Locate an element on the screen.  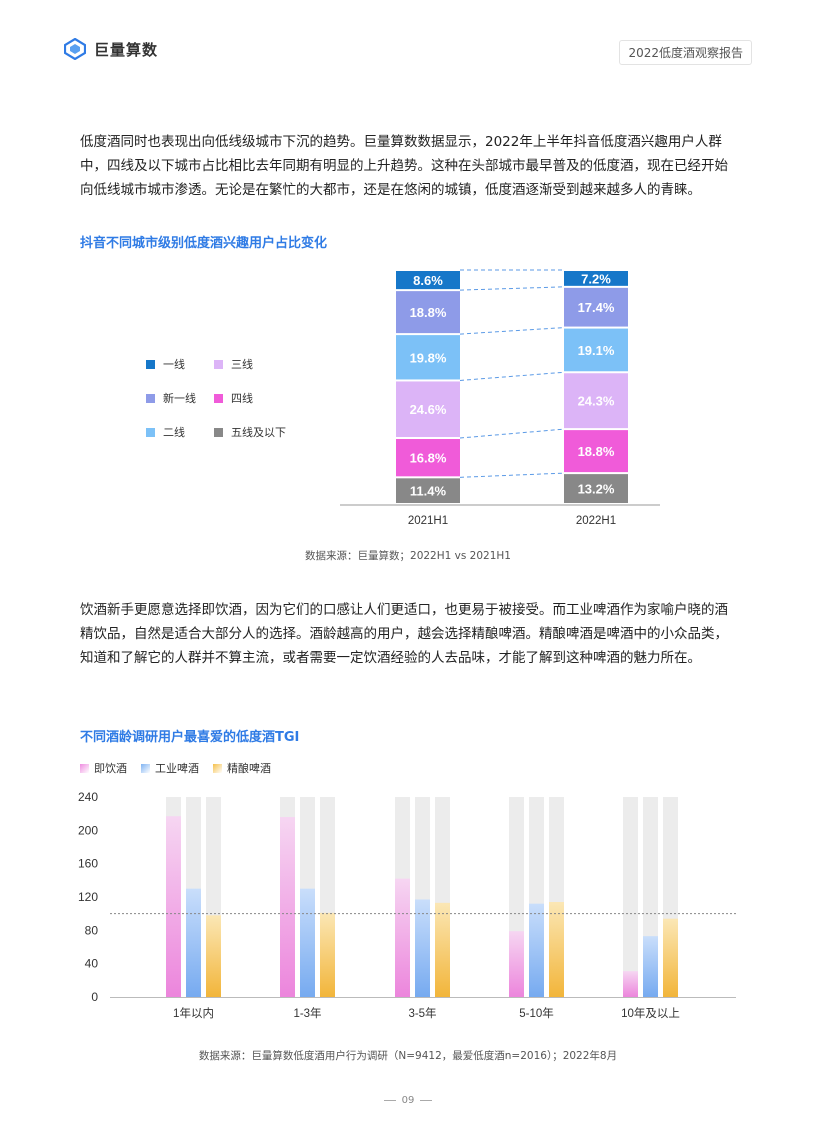
category-label: 10年及以上 is located at coordinates (650, 1013).